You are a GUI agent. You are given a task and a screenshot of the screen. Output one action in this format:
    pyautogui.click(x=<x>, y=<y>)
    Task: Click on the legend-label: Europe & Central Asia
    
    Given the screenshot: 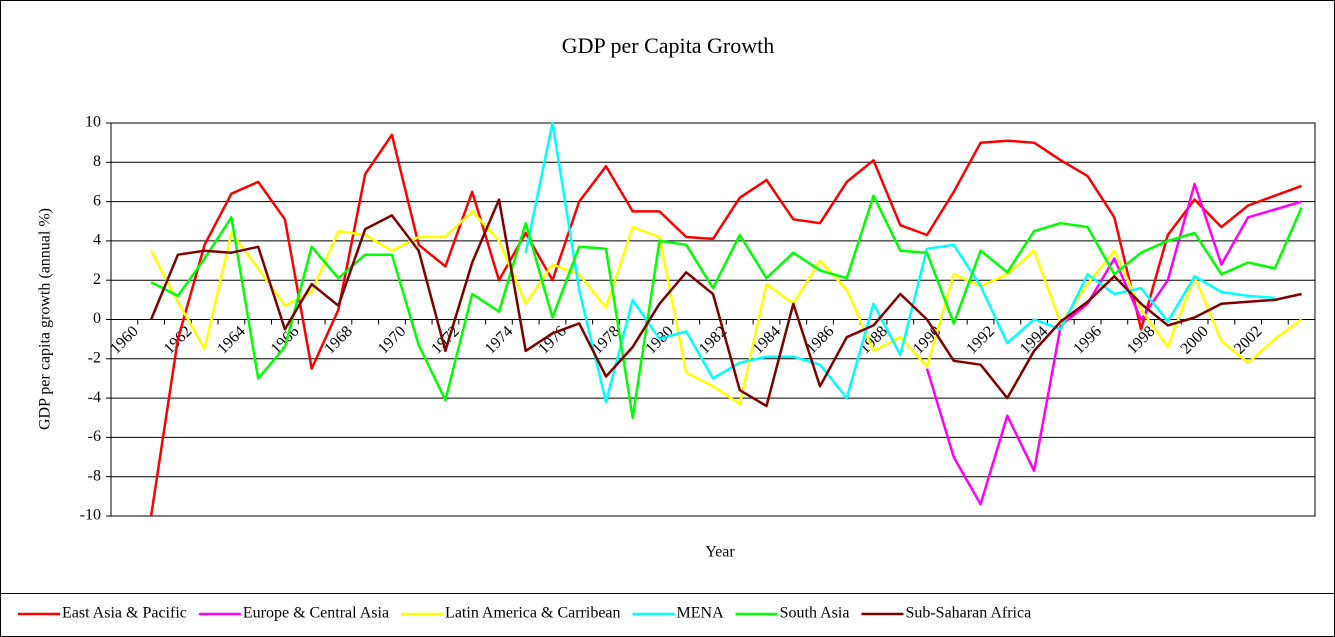 What is the action you would take?
    pyautogui.click(x=316, y=613)
    